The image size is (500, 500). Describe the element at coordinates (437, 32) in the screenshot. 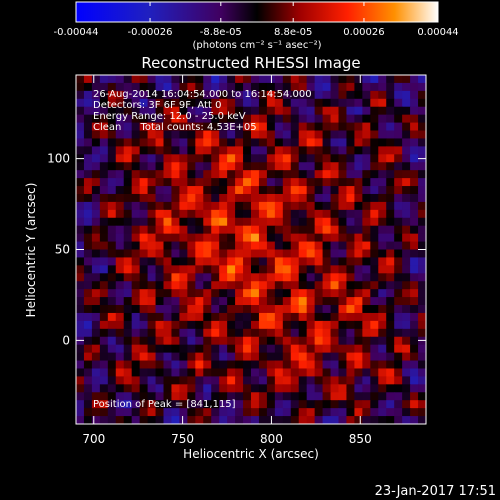

I see `colorbar-tick-label: 0.00044` at that location.